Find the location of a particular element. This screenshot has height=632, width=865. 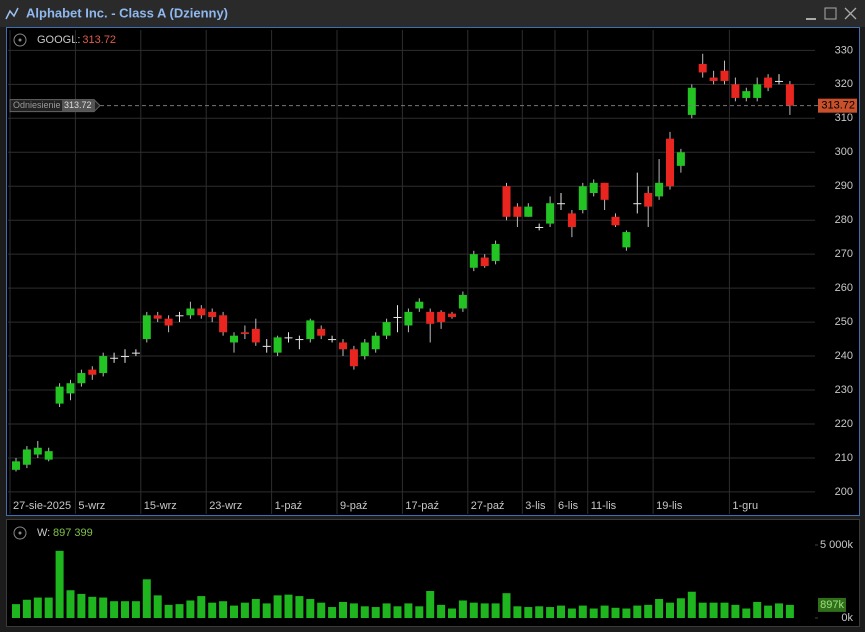

x-tick-label: 3-lis is located at coordinates (535, 506).